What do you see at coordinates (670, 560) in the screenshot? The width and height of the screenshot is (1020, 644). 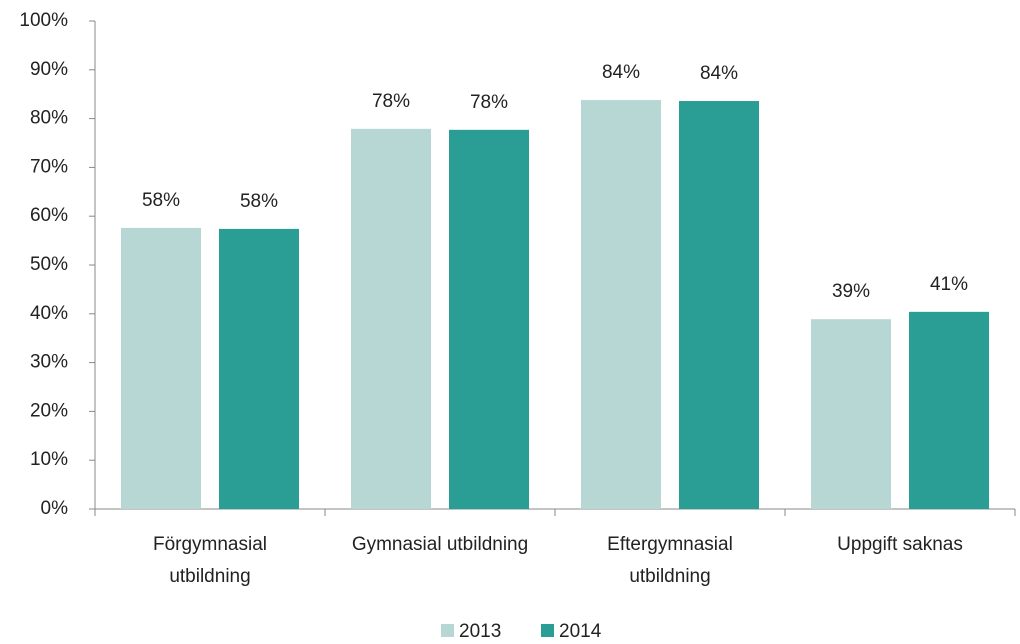 I see `x-tick-label: Eftergymnasial utbildning` at bounding box center [670, 560].